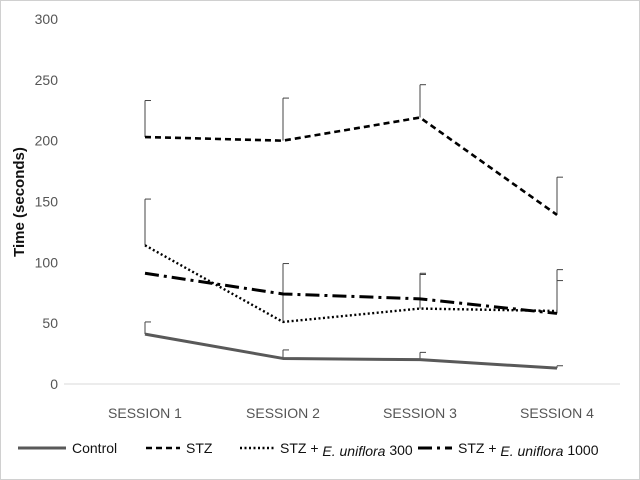 This screenshot has width=640, height=480. What do you see at coordinates (528, 449) in the screenshot?
I see `legend-label-3: STZ + E. uniflora 1000` at bounding box center [528, 449].